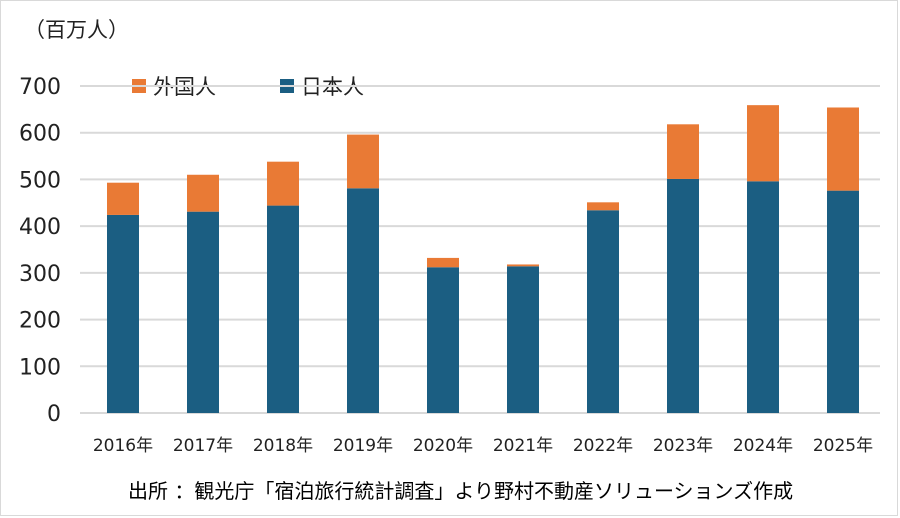 The height and width of the screenshot is (518, 900). Describe the element at coordinates (683, 295) in the screenshot. I see `bar-japanese-2023年` at that location.